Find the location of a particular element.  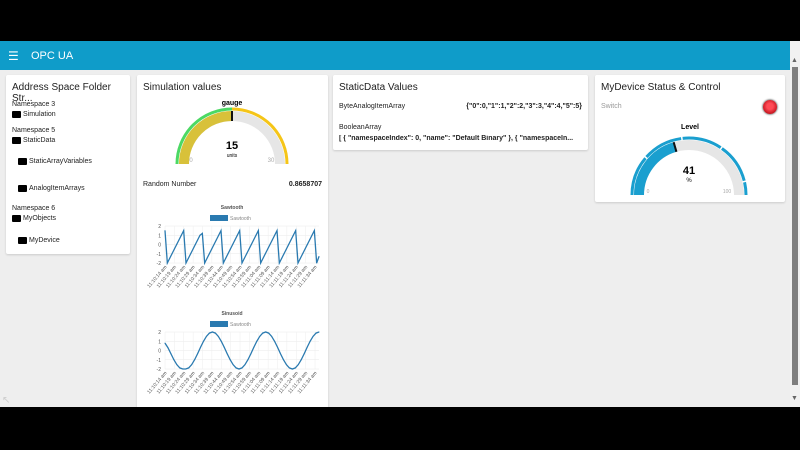

tree-folder-item: Simulation is located at coordinates (34, 114).